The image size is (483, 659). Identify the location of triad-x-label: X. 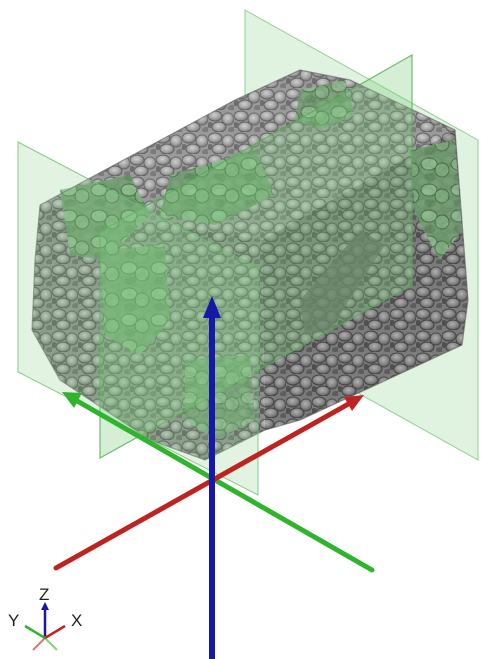
(76, 620).